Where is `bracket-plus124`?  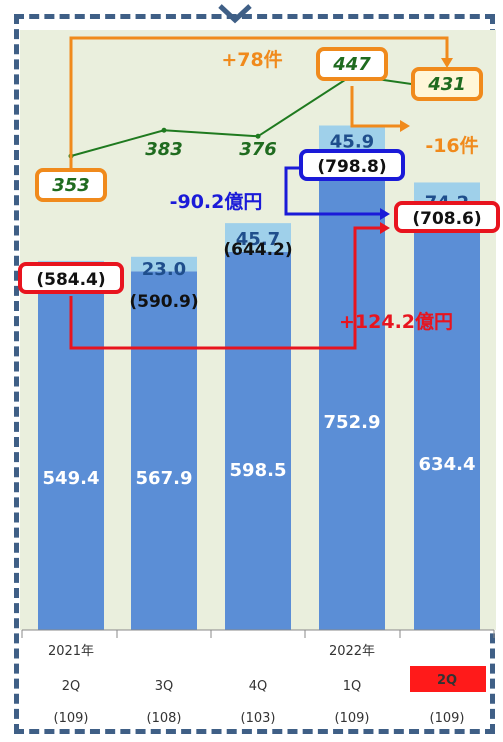
bracket-plus124 is located at coordinates (225, 288).